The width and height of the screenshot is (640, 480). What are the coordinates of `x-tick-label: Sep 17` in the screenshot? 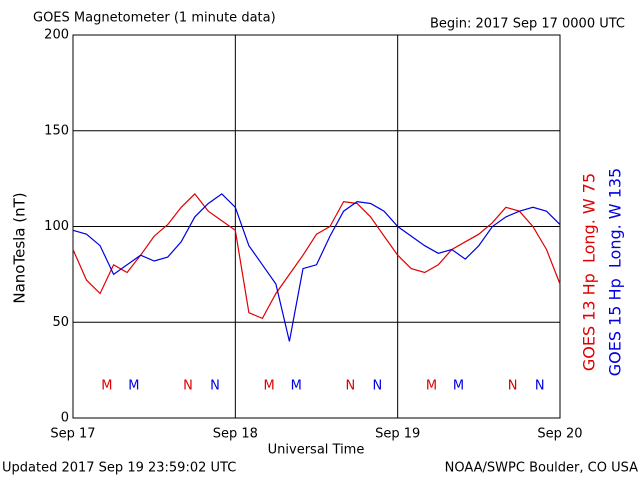 It's located at (72, 434).